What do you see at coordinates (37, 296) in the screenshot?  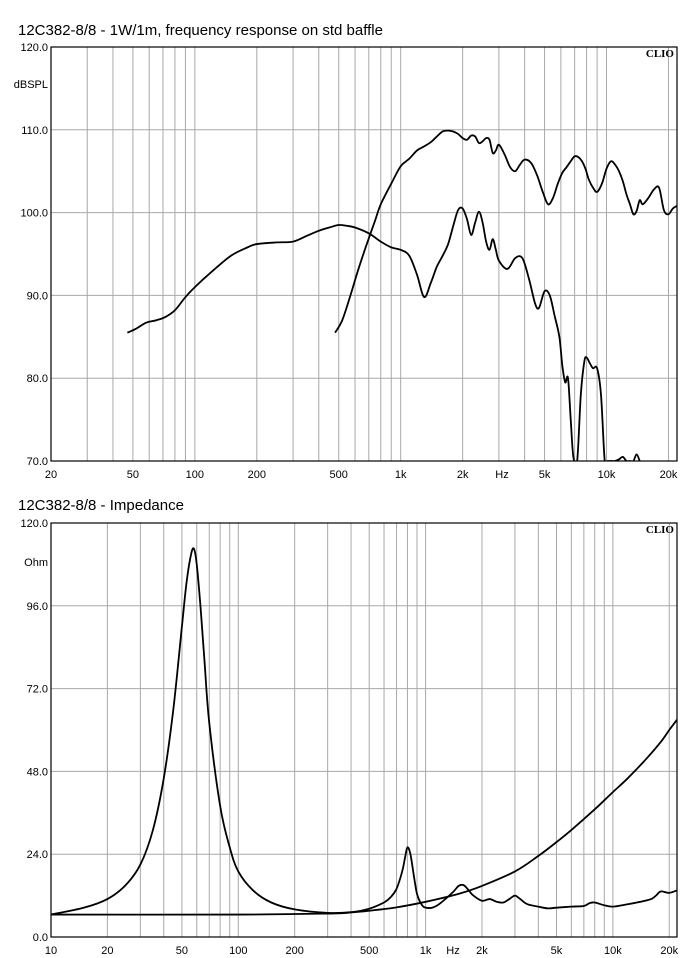 I see `y-tick-label: 90.0` at bounding box center [37, 296].